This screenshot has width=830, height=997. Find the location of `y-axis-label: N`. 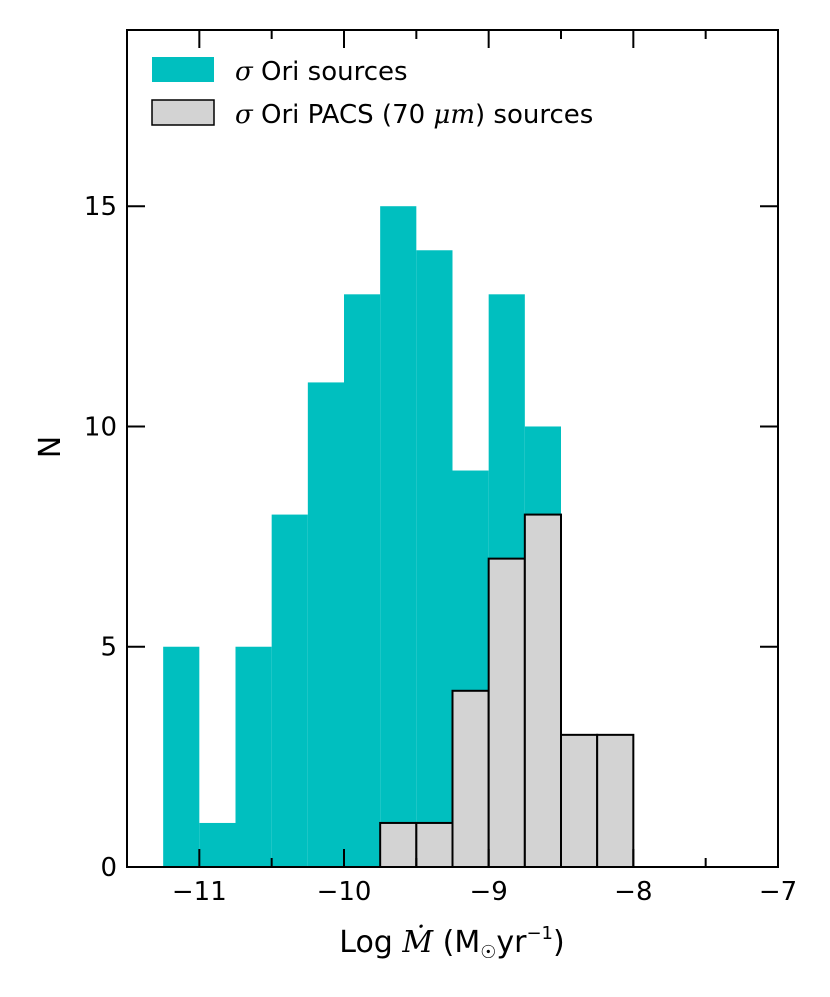

y-axis-label: N is located at coordinates (50, 447).